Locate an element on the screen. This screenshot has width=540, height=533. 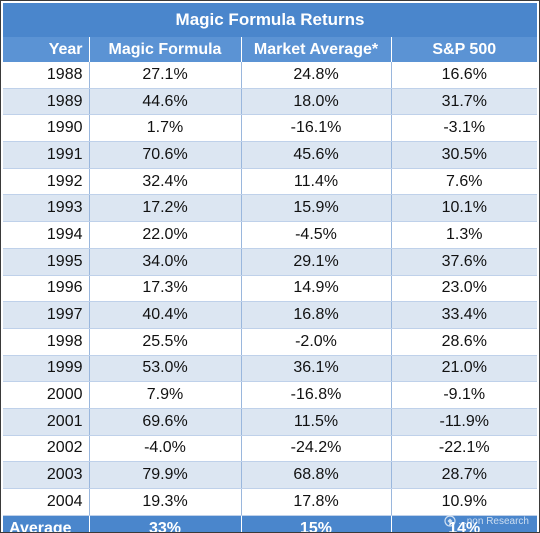
market-average-cell: 29.1% is located at coordinates (316, 262).